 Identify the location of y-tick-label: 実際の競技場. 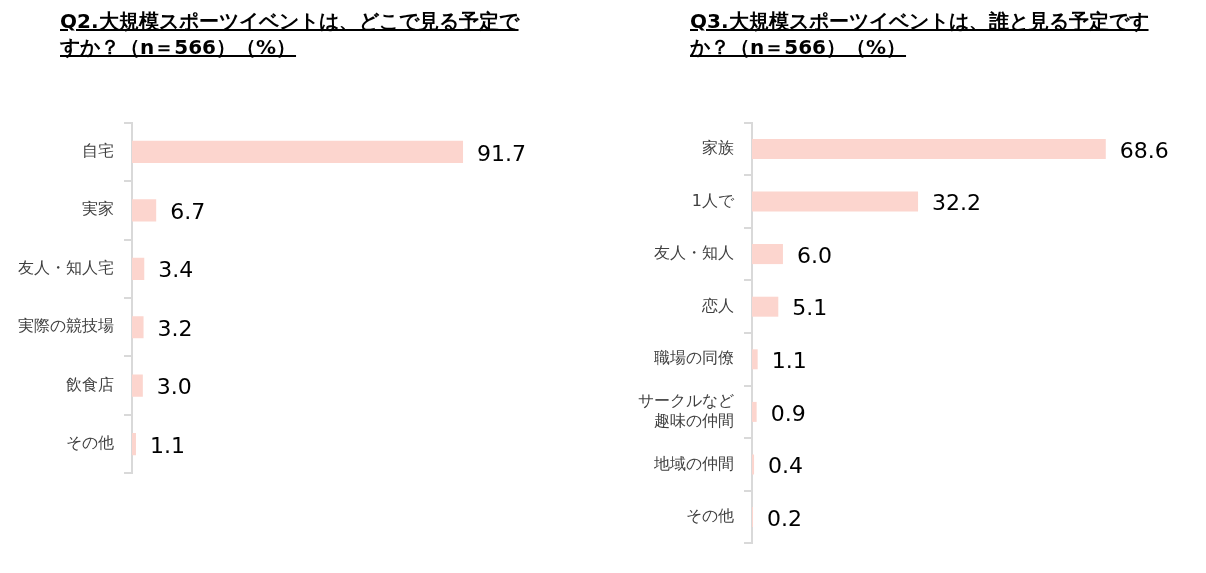
(66, 326).